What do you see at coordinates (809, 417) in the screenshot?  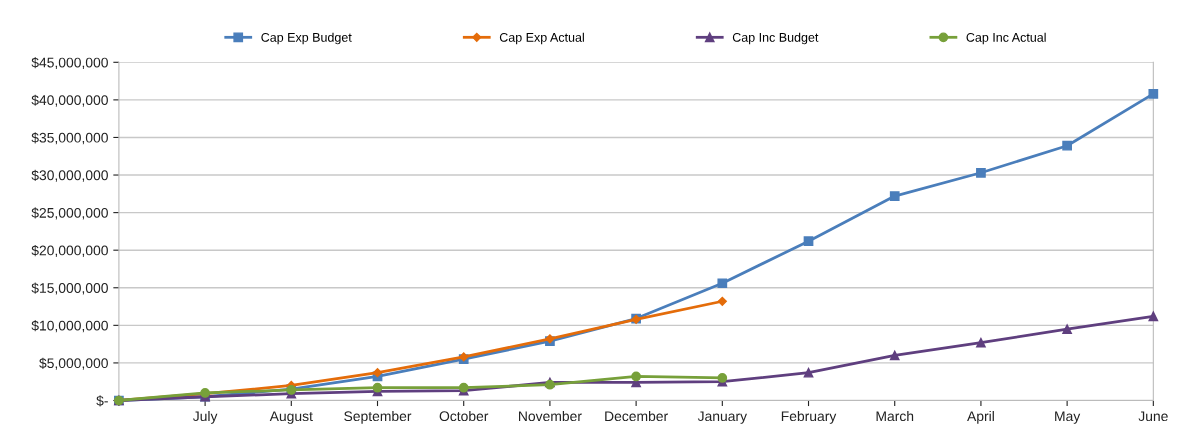 I see `x-tick-label: February` at bounding box center [809, 417].